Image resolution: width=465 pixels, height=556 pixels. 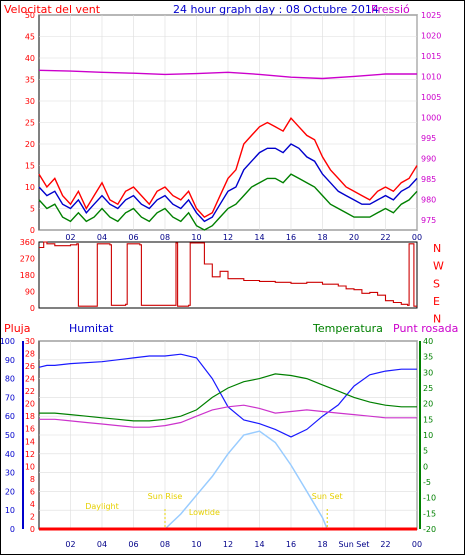 What do you see at coordinates (276, 9) in the screenshot?
I see `graph-title: 24 hour graph day : 08 Octubre 2014` at bounding box center [276, 9].